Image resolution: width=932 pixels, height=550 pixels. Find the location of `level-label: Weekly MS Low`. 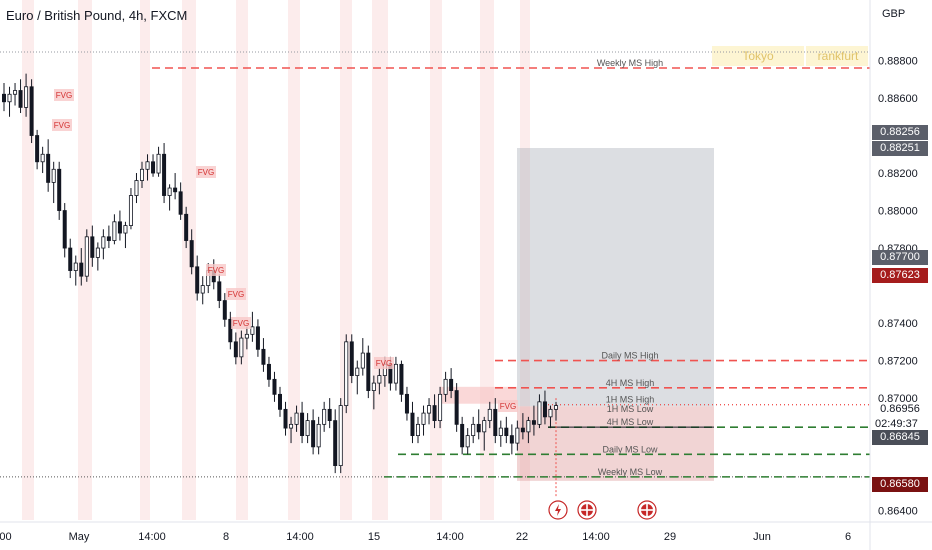

level-label: Weekly MS Low is located at coordinates (630, 472).